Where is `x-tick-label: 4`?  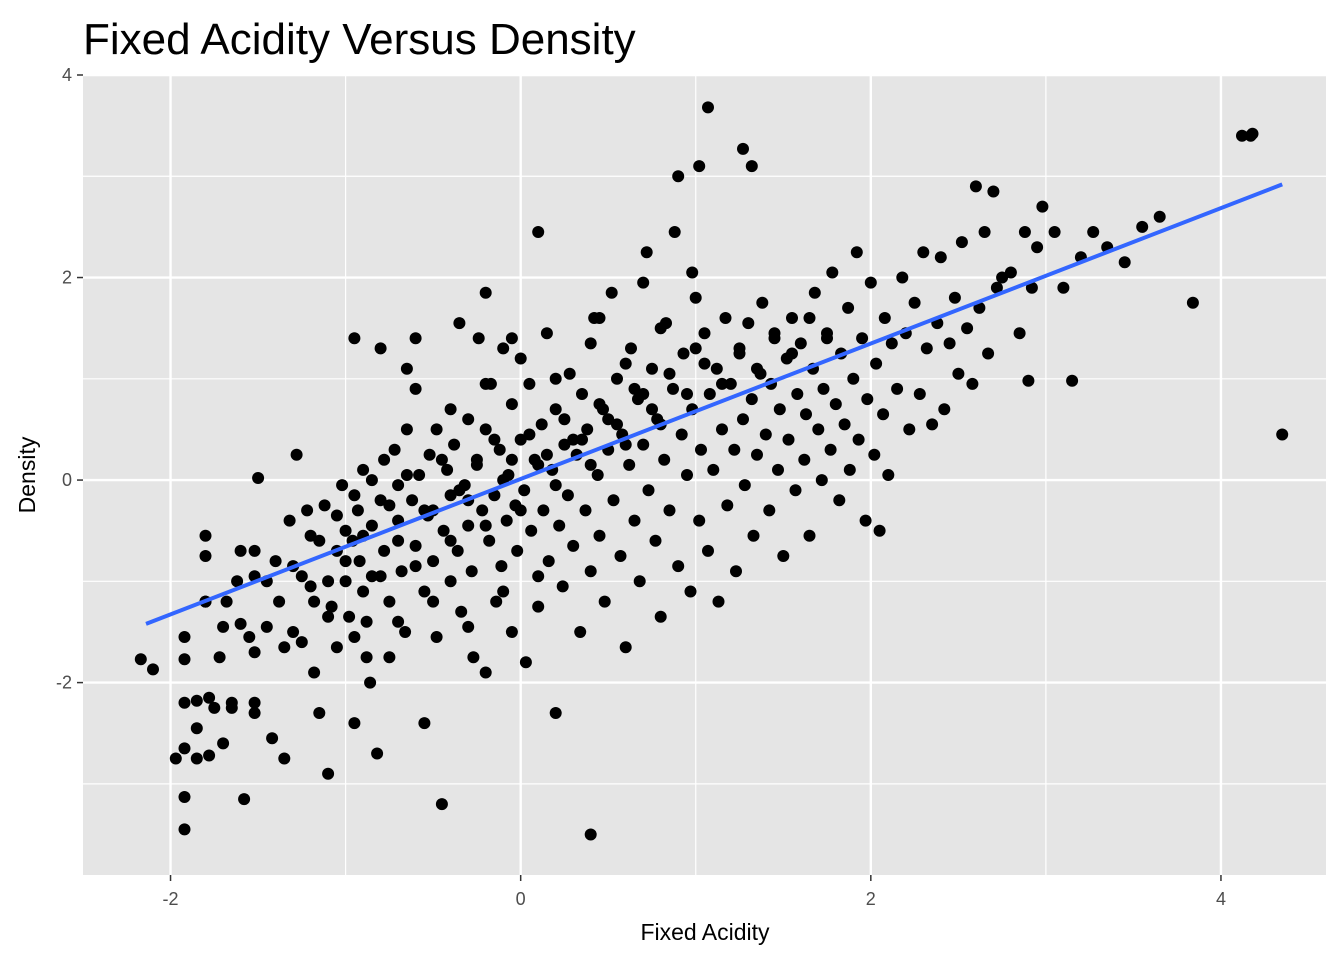 x-tick-label: 4 is located at coordinates (1221, 899).